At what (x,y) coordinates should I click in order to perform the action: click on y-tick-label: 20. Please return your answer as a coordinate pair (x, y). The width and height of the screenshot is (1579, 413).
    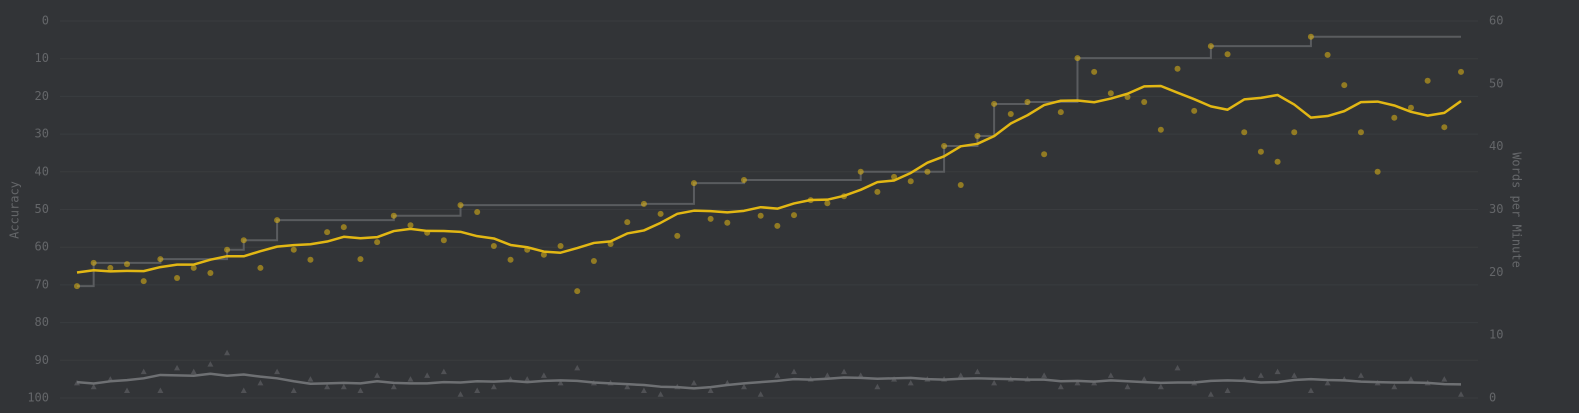
    Looking at the image, I should click on (42, 96).